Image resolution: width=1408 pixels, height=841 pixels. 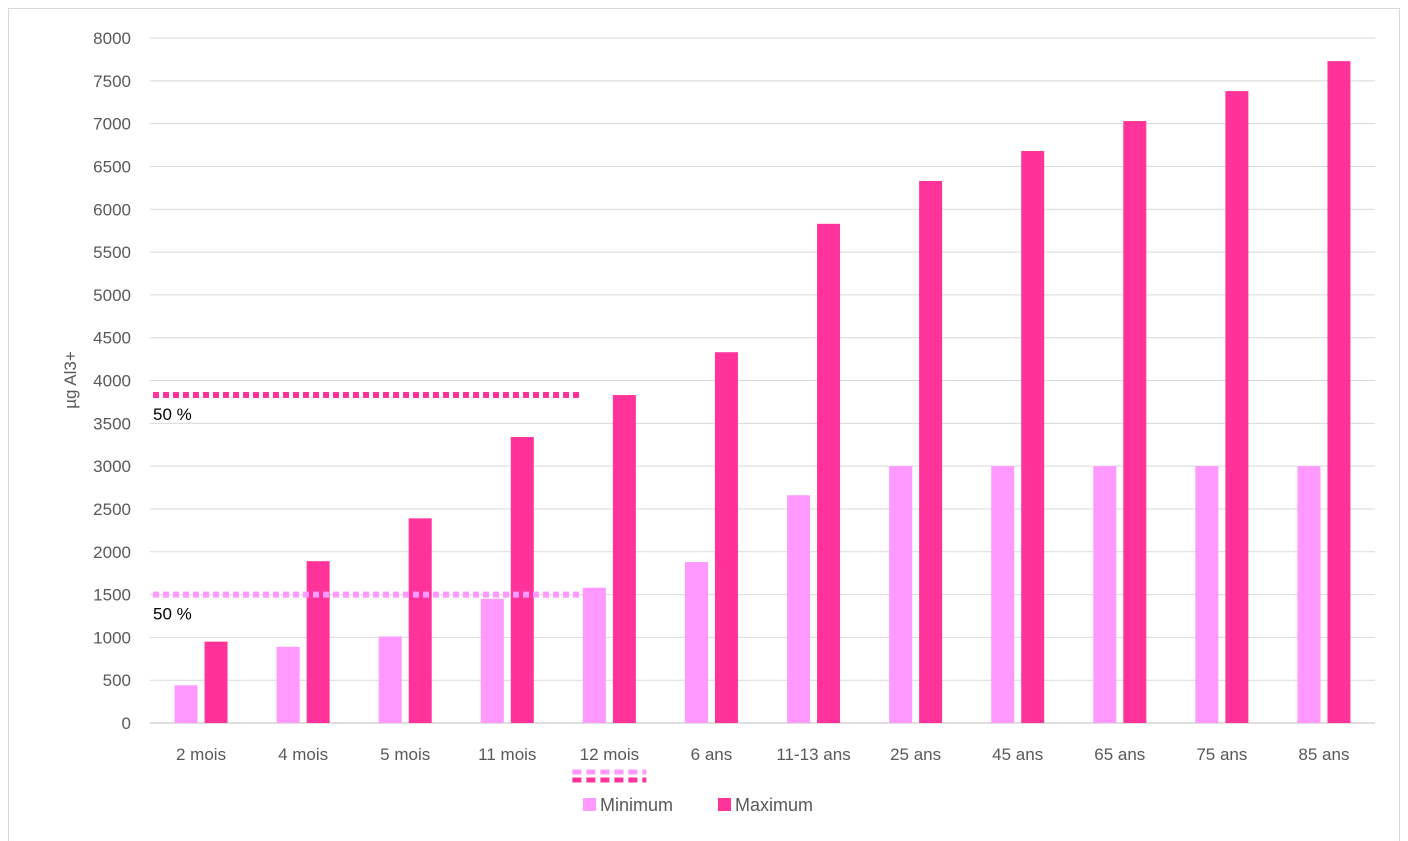 What do you see at coordinates (1323, 754) in the screenshot?
I see `x-tick-label: 85 ans` at bounding box center [1323, 754].